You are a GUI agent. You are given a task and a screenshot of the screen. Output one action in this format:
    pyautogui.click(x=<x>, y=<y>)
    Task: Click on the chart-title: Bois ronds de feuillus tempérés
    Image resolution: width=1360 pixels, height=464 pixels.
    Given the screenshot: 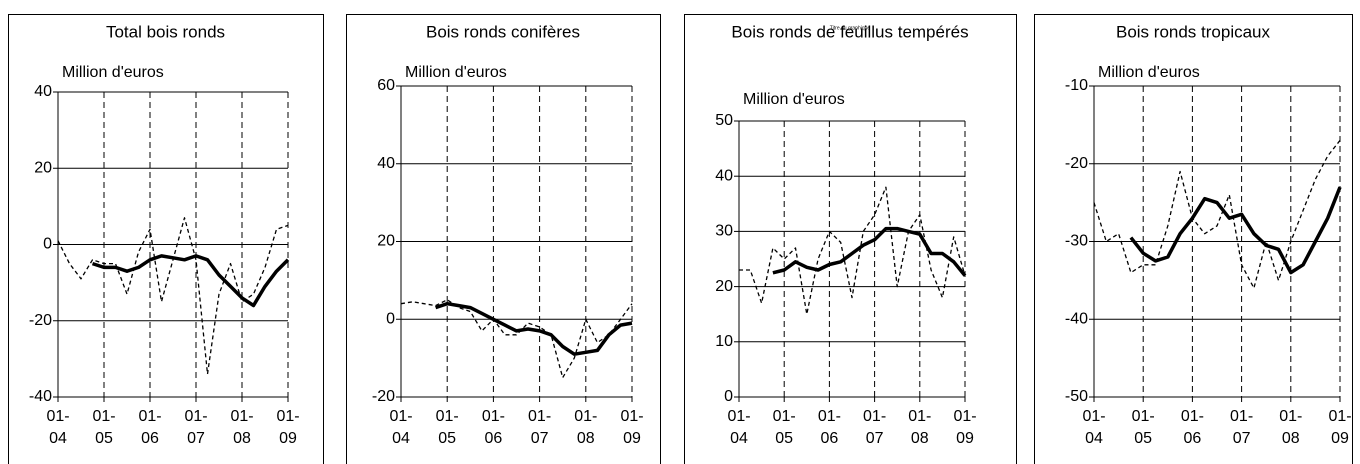 What is the action you would take?
    pyautogui.click(x=849, y=31)
    